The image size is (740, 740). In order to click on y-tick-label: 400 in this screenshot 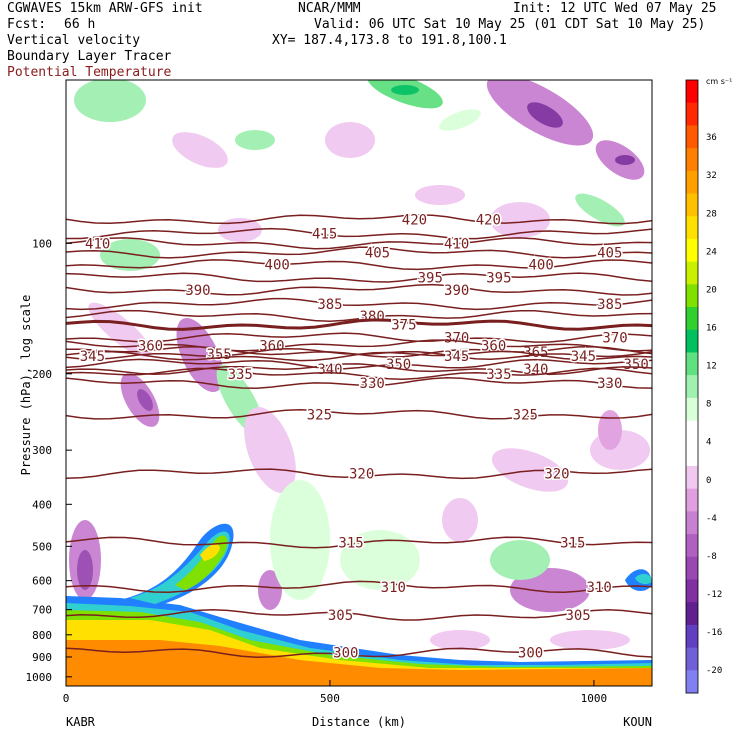, I will do `click(42, 504)`.